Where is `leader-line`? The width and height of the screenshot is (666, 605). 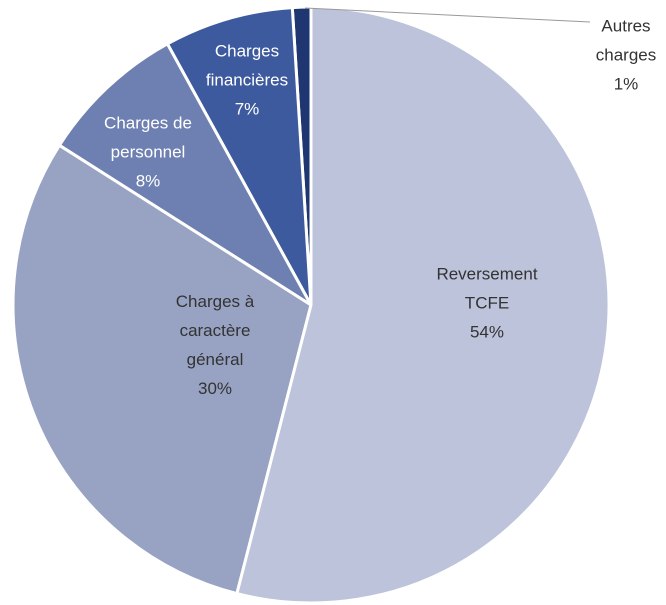 leader-line is located at coordinates (447, 15).